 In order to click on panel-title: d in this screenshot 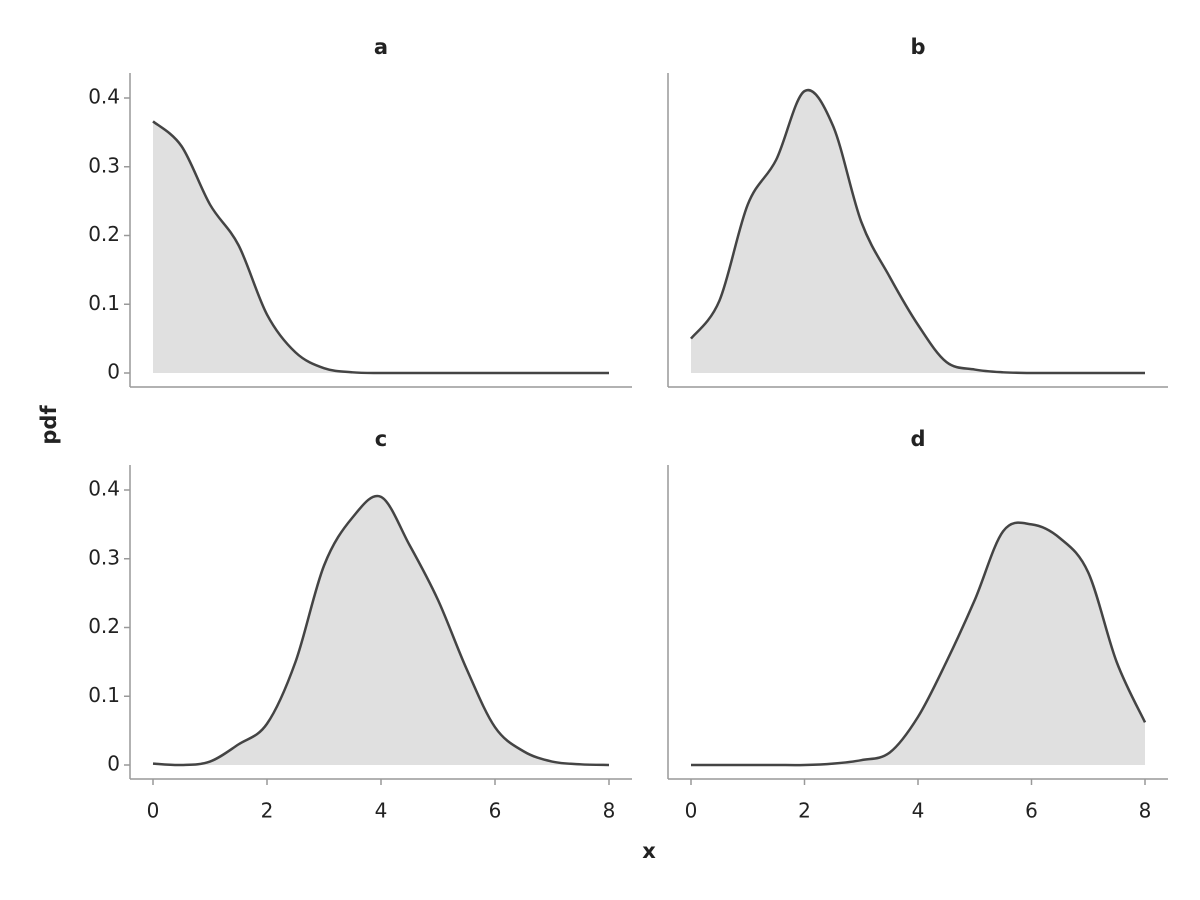, I will do `click(917, 439)`.